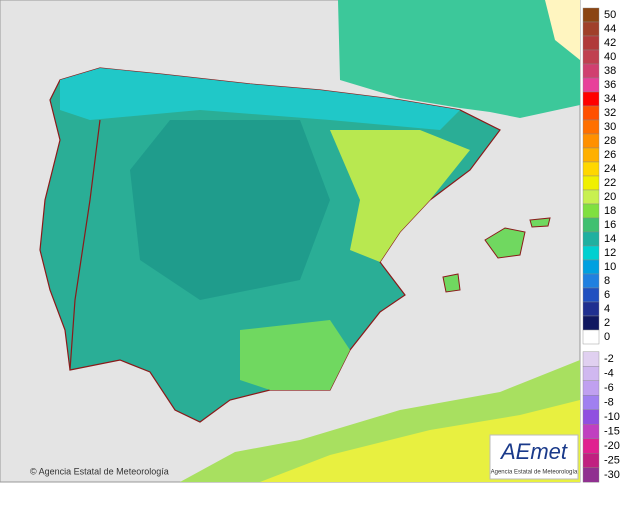 The height and width of the screenshot is (505, 630). What do you see at coordinates (610, 169) in the screenshot?
I see `legend-label: 24` at bounding box center [610, 169].